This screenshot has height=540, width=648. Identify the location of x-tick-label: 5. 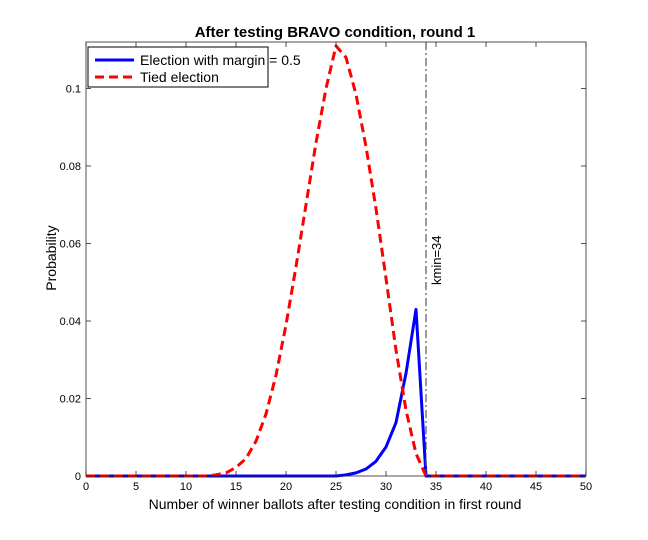
(136, 487).